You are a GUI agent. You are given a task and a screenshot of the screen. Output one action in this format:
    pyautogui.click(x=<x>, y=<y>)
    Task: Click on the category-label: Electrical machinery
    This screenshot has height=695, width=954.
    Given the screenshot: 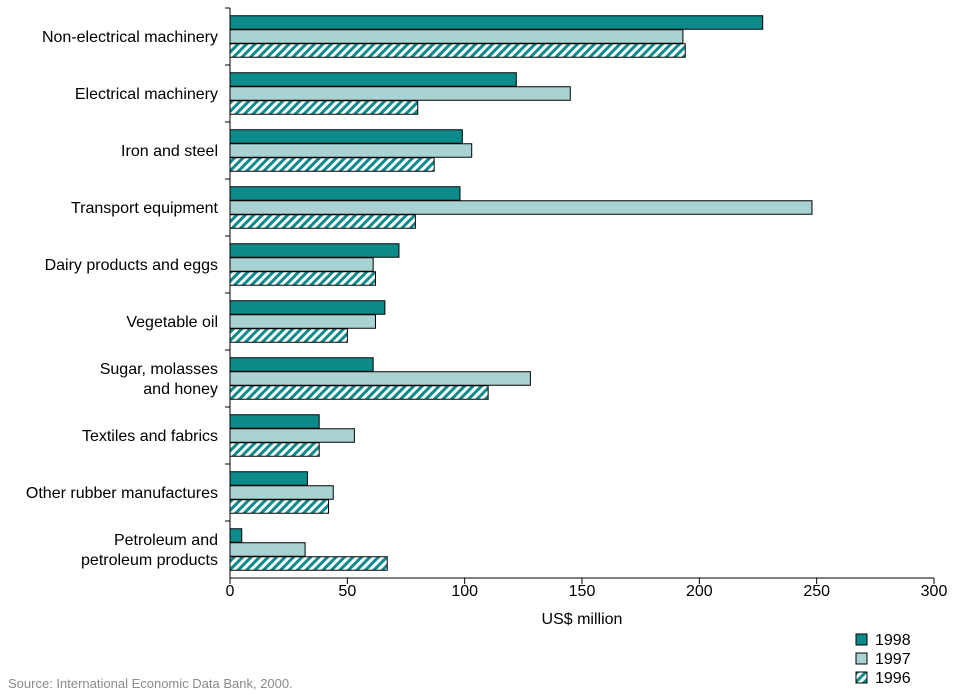 What is the action you would take?
    pyautogui.click(x=146, y=94)
    